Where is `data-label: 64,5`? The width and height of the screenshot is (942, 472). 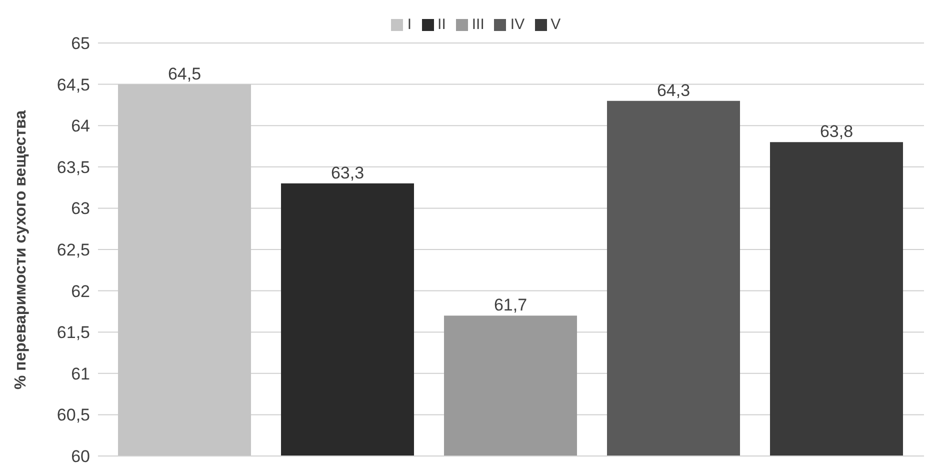
data-label: 64,5 is located at coordinates (185, 74).